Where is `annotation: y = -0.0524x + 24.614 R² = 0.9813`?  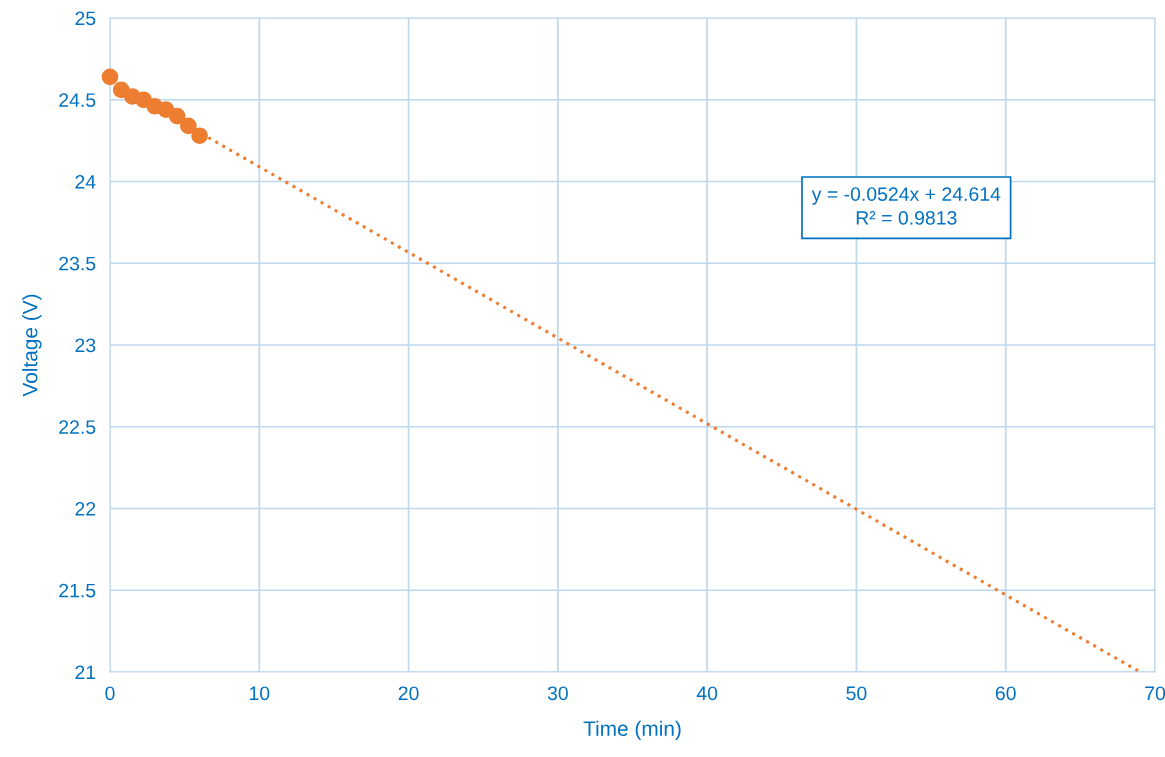
annotation: y = -0.0524x + 24.614 R² = 0.9813 is located at coordinates (906, 206).